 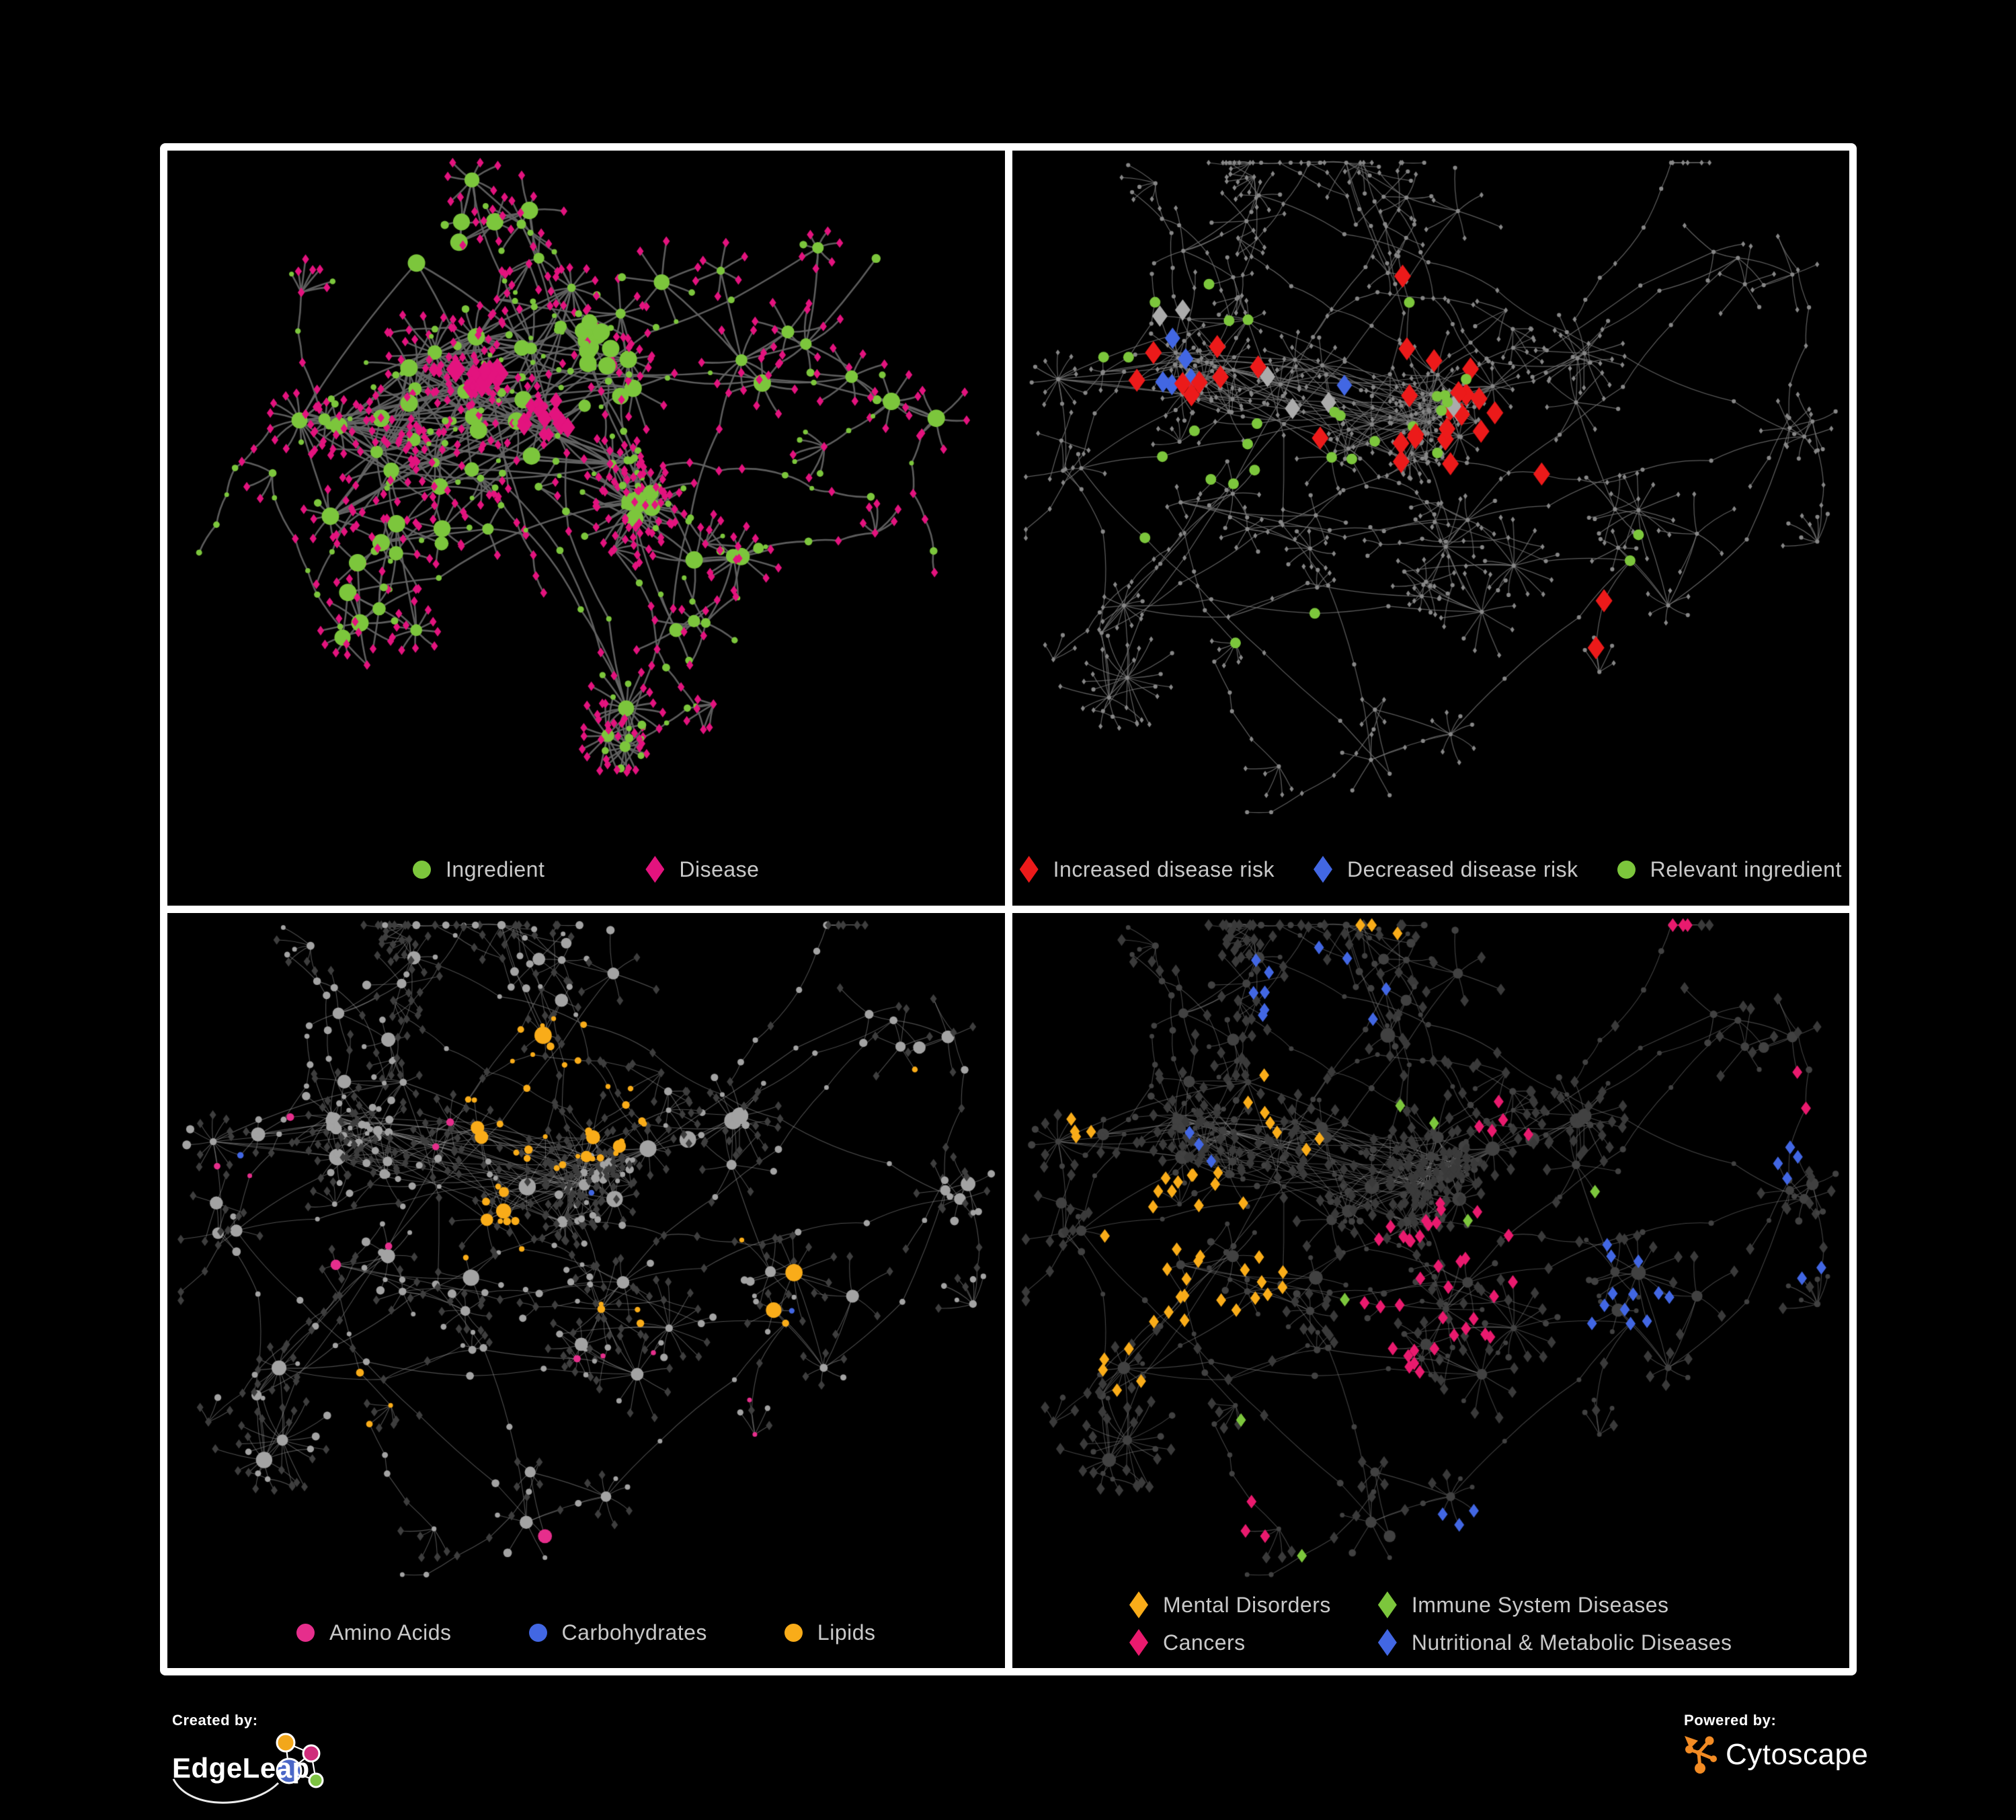 I want to click on legend-label: Increased disease risk, so click(x=1164, y=869).